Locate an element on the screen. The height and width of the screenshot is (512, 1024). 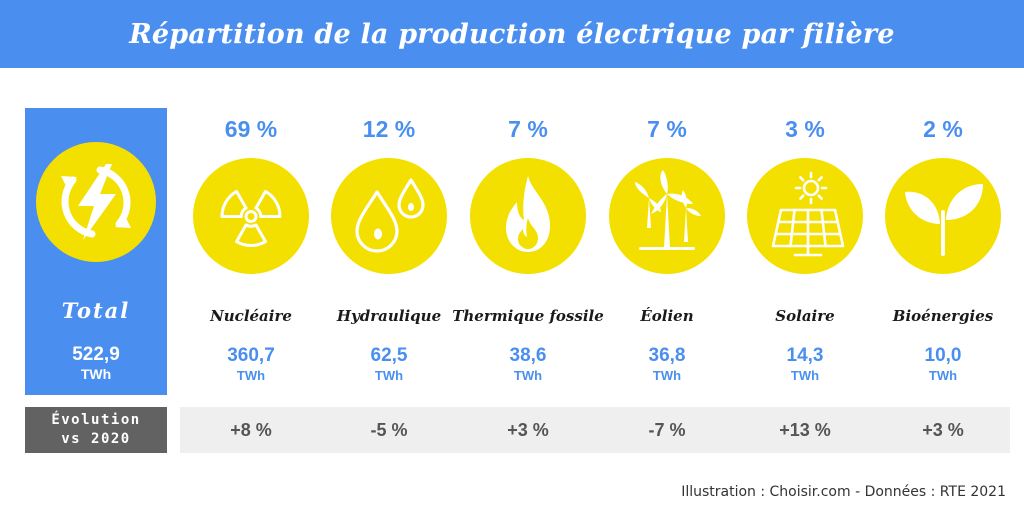
wind-turbine-icon is located at coordinates (668, 210).